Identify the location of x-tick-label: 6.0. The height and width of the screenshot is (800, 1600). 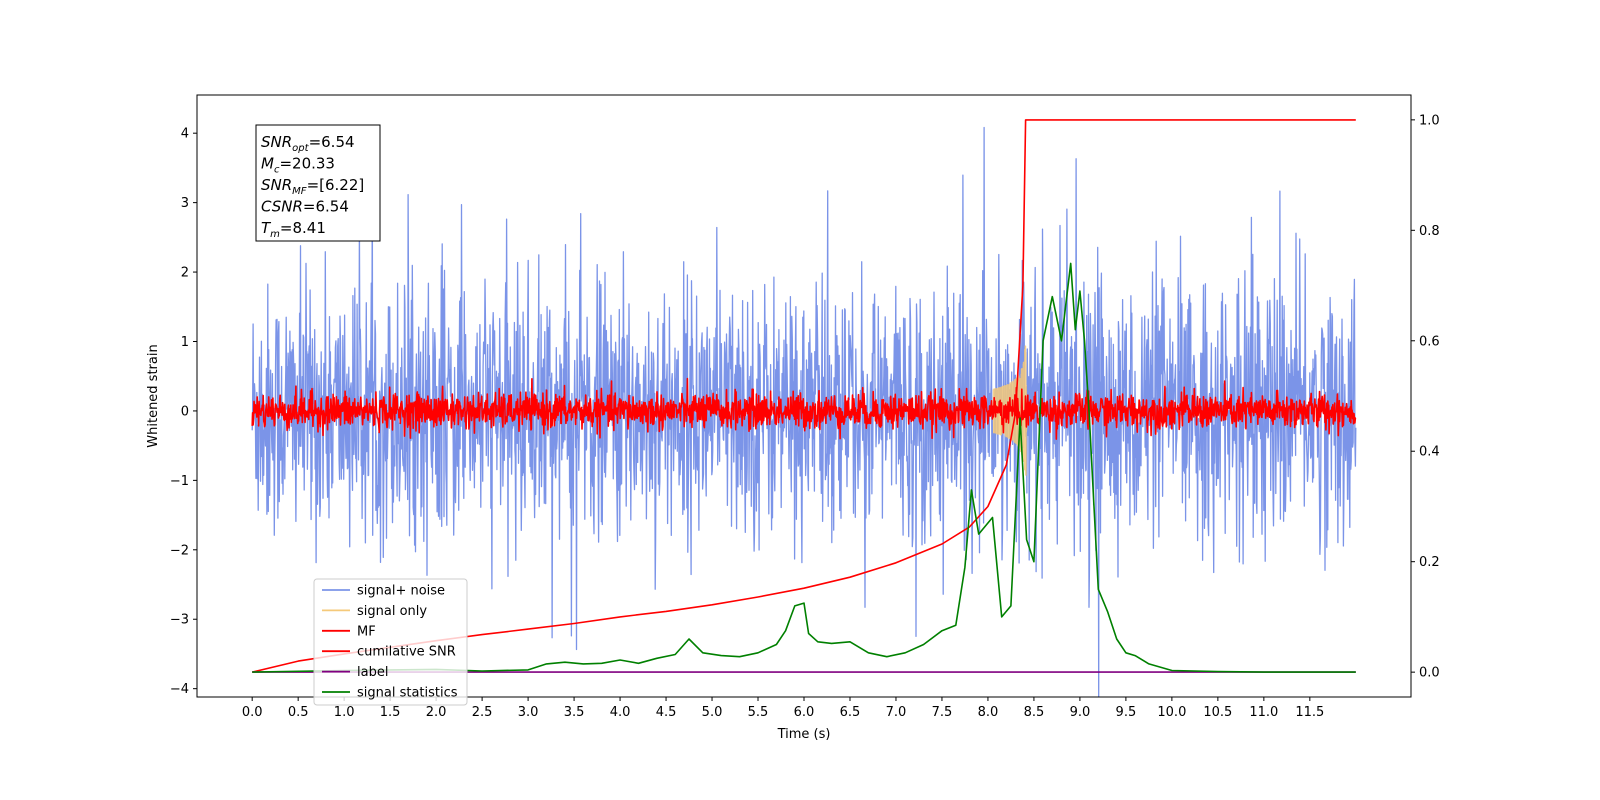
(804, 712).